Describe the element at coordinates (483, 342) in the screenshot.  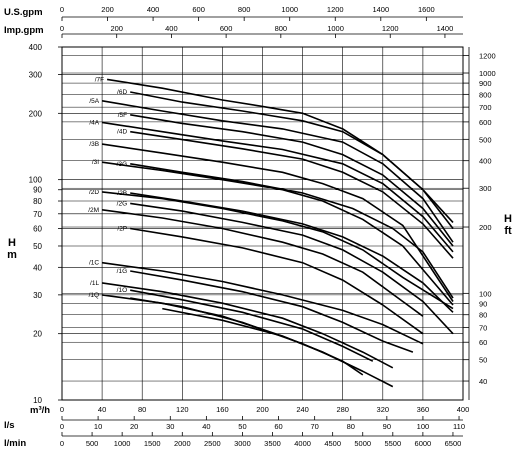
I see `y-tick-label-right: 60` at that location.